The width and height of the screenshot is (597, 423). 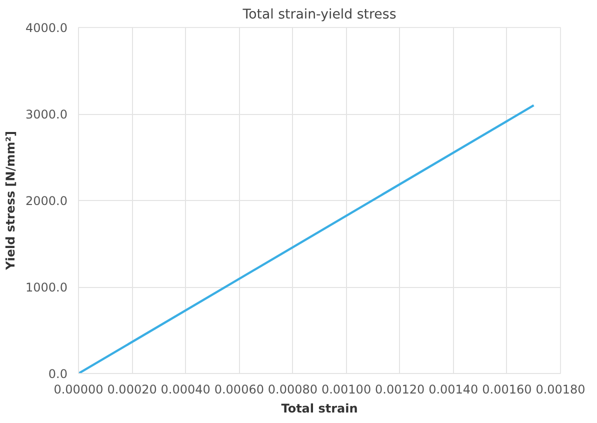 I want to click on x-tick-label: 0.00040, so click(x=185, y=389).